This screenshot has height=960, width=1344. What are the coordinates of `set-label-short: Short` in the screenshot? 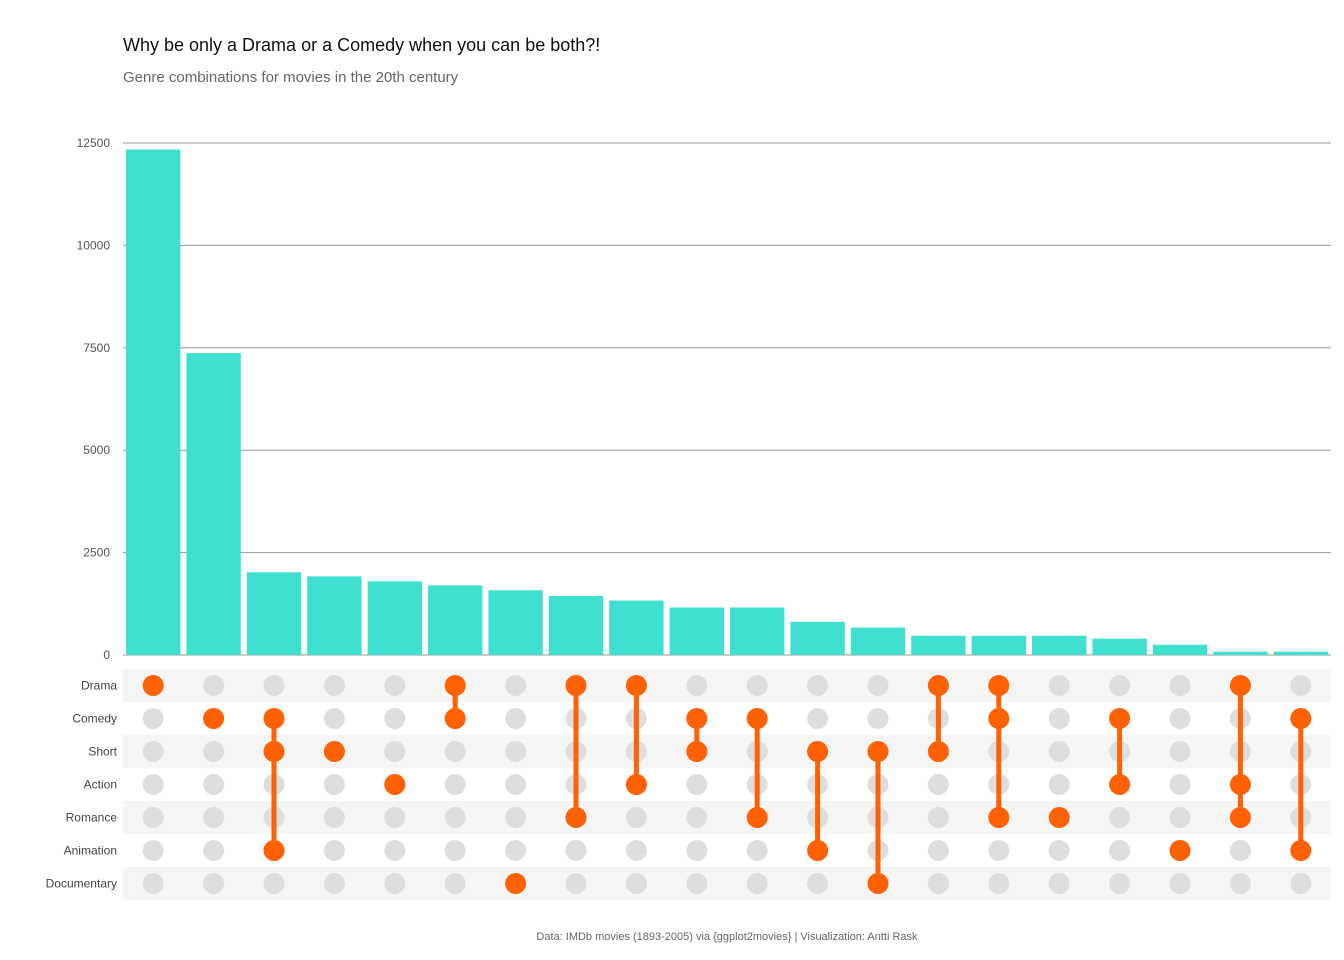 It's located at (102, 752).